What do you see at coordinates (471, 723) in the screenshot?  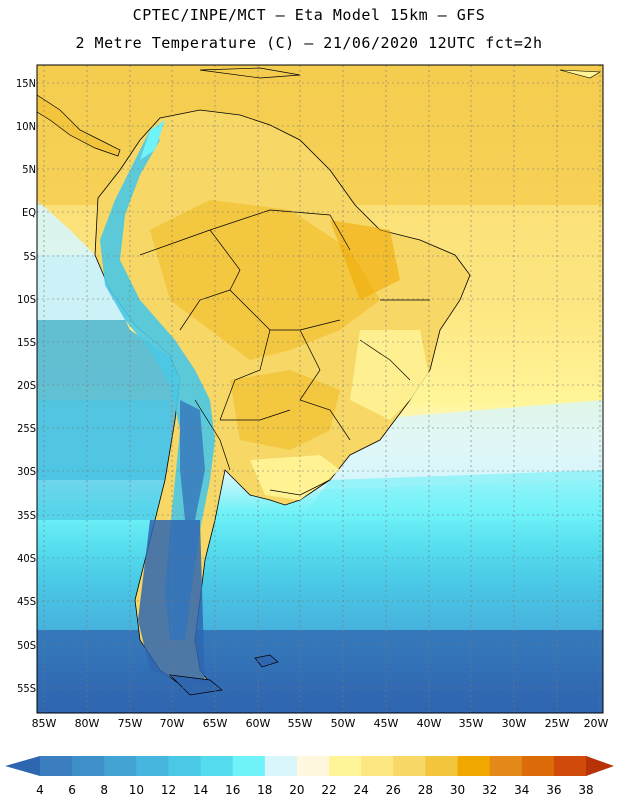 I see `lon-label-35w: 35W` at bounding box center [471, 723].